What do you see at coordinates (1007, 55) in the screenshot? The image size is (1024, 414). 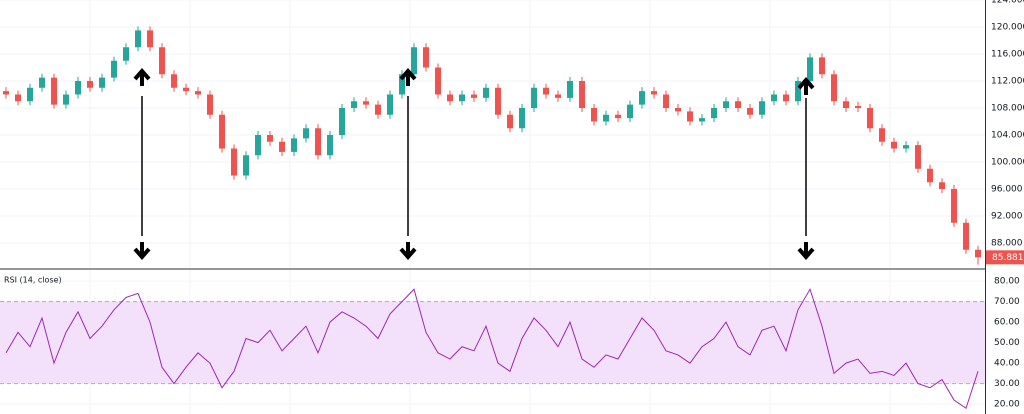 I see `y-tick-label: 116.000` at bounding box center [1007, 55].